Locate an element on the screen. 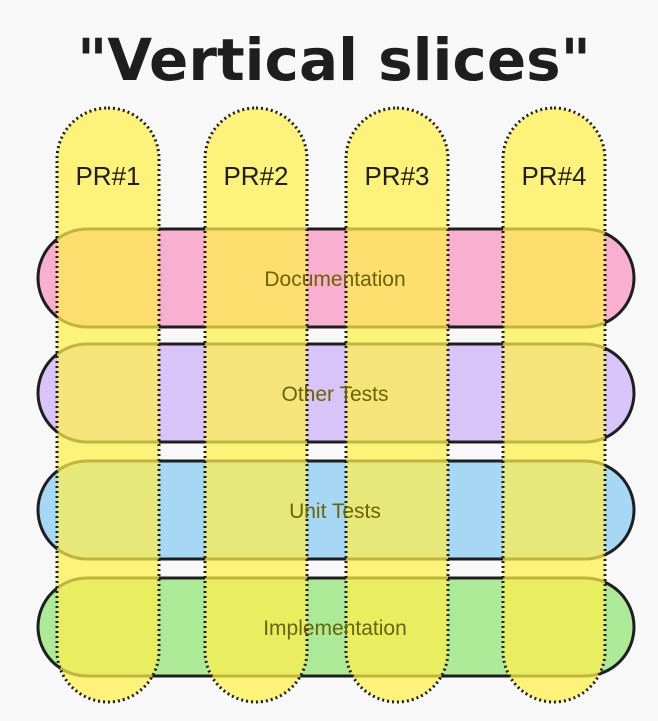 The image size is (658, 721). slice-pr-2: PR#2 is located at coordinates (256, 405).